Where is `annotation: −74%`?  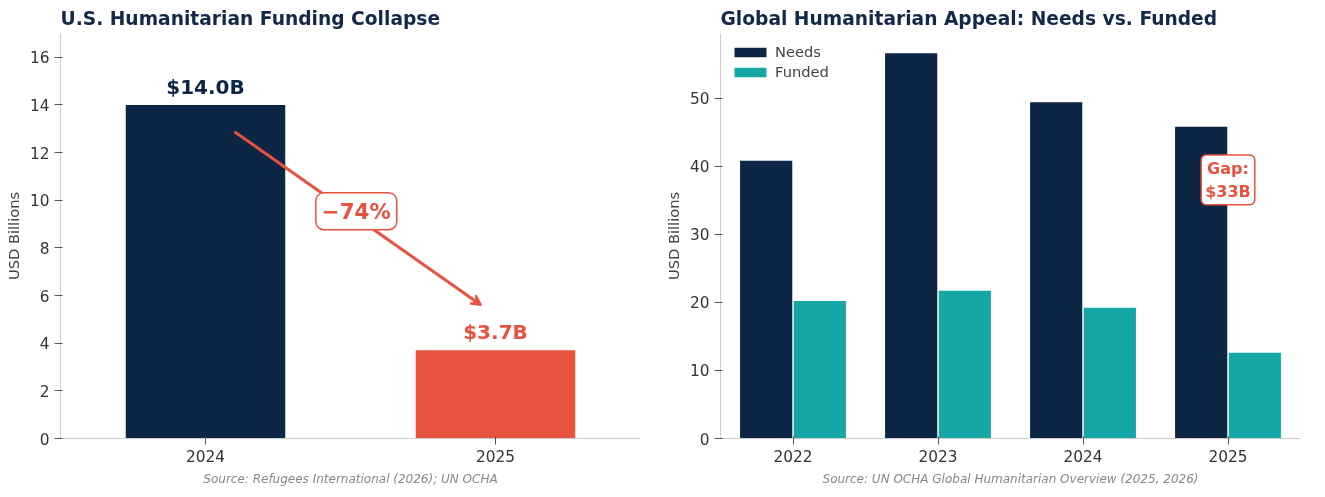
annotation: −74% is located at coordinates (356, 211).